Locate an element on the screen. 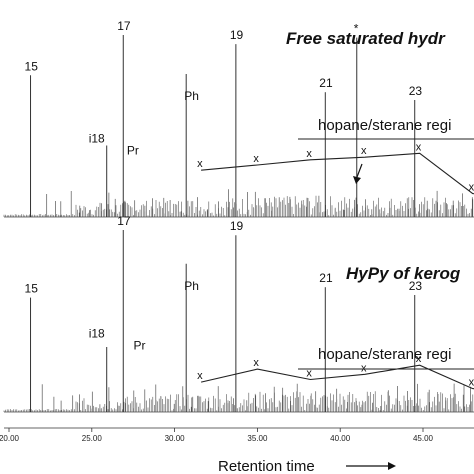 This screenshot has width=474, height=474. arrow-31-icon is located at coordinates (358, 173).